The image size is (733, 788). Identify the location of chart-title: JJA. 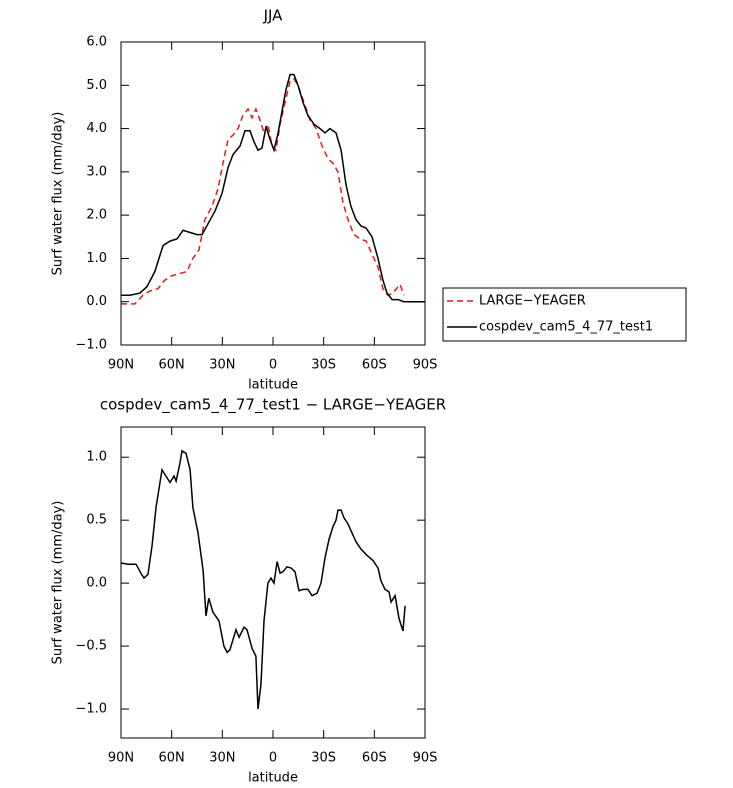
(273, 16).